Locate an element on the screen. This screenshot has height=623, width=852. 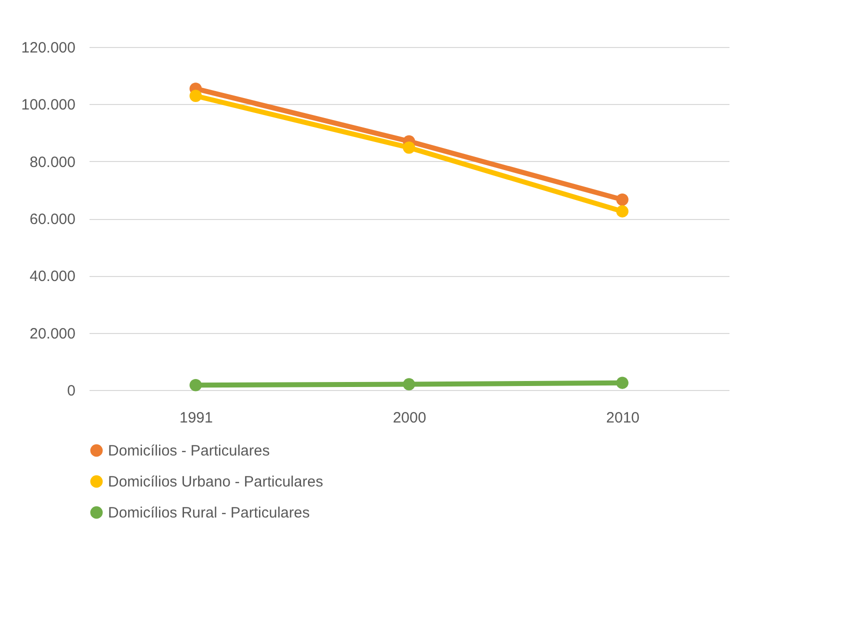
y-tick-label: 80.000 is located at coordinates (53, 162).